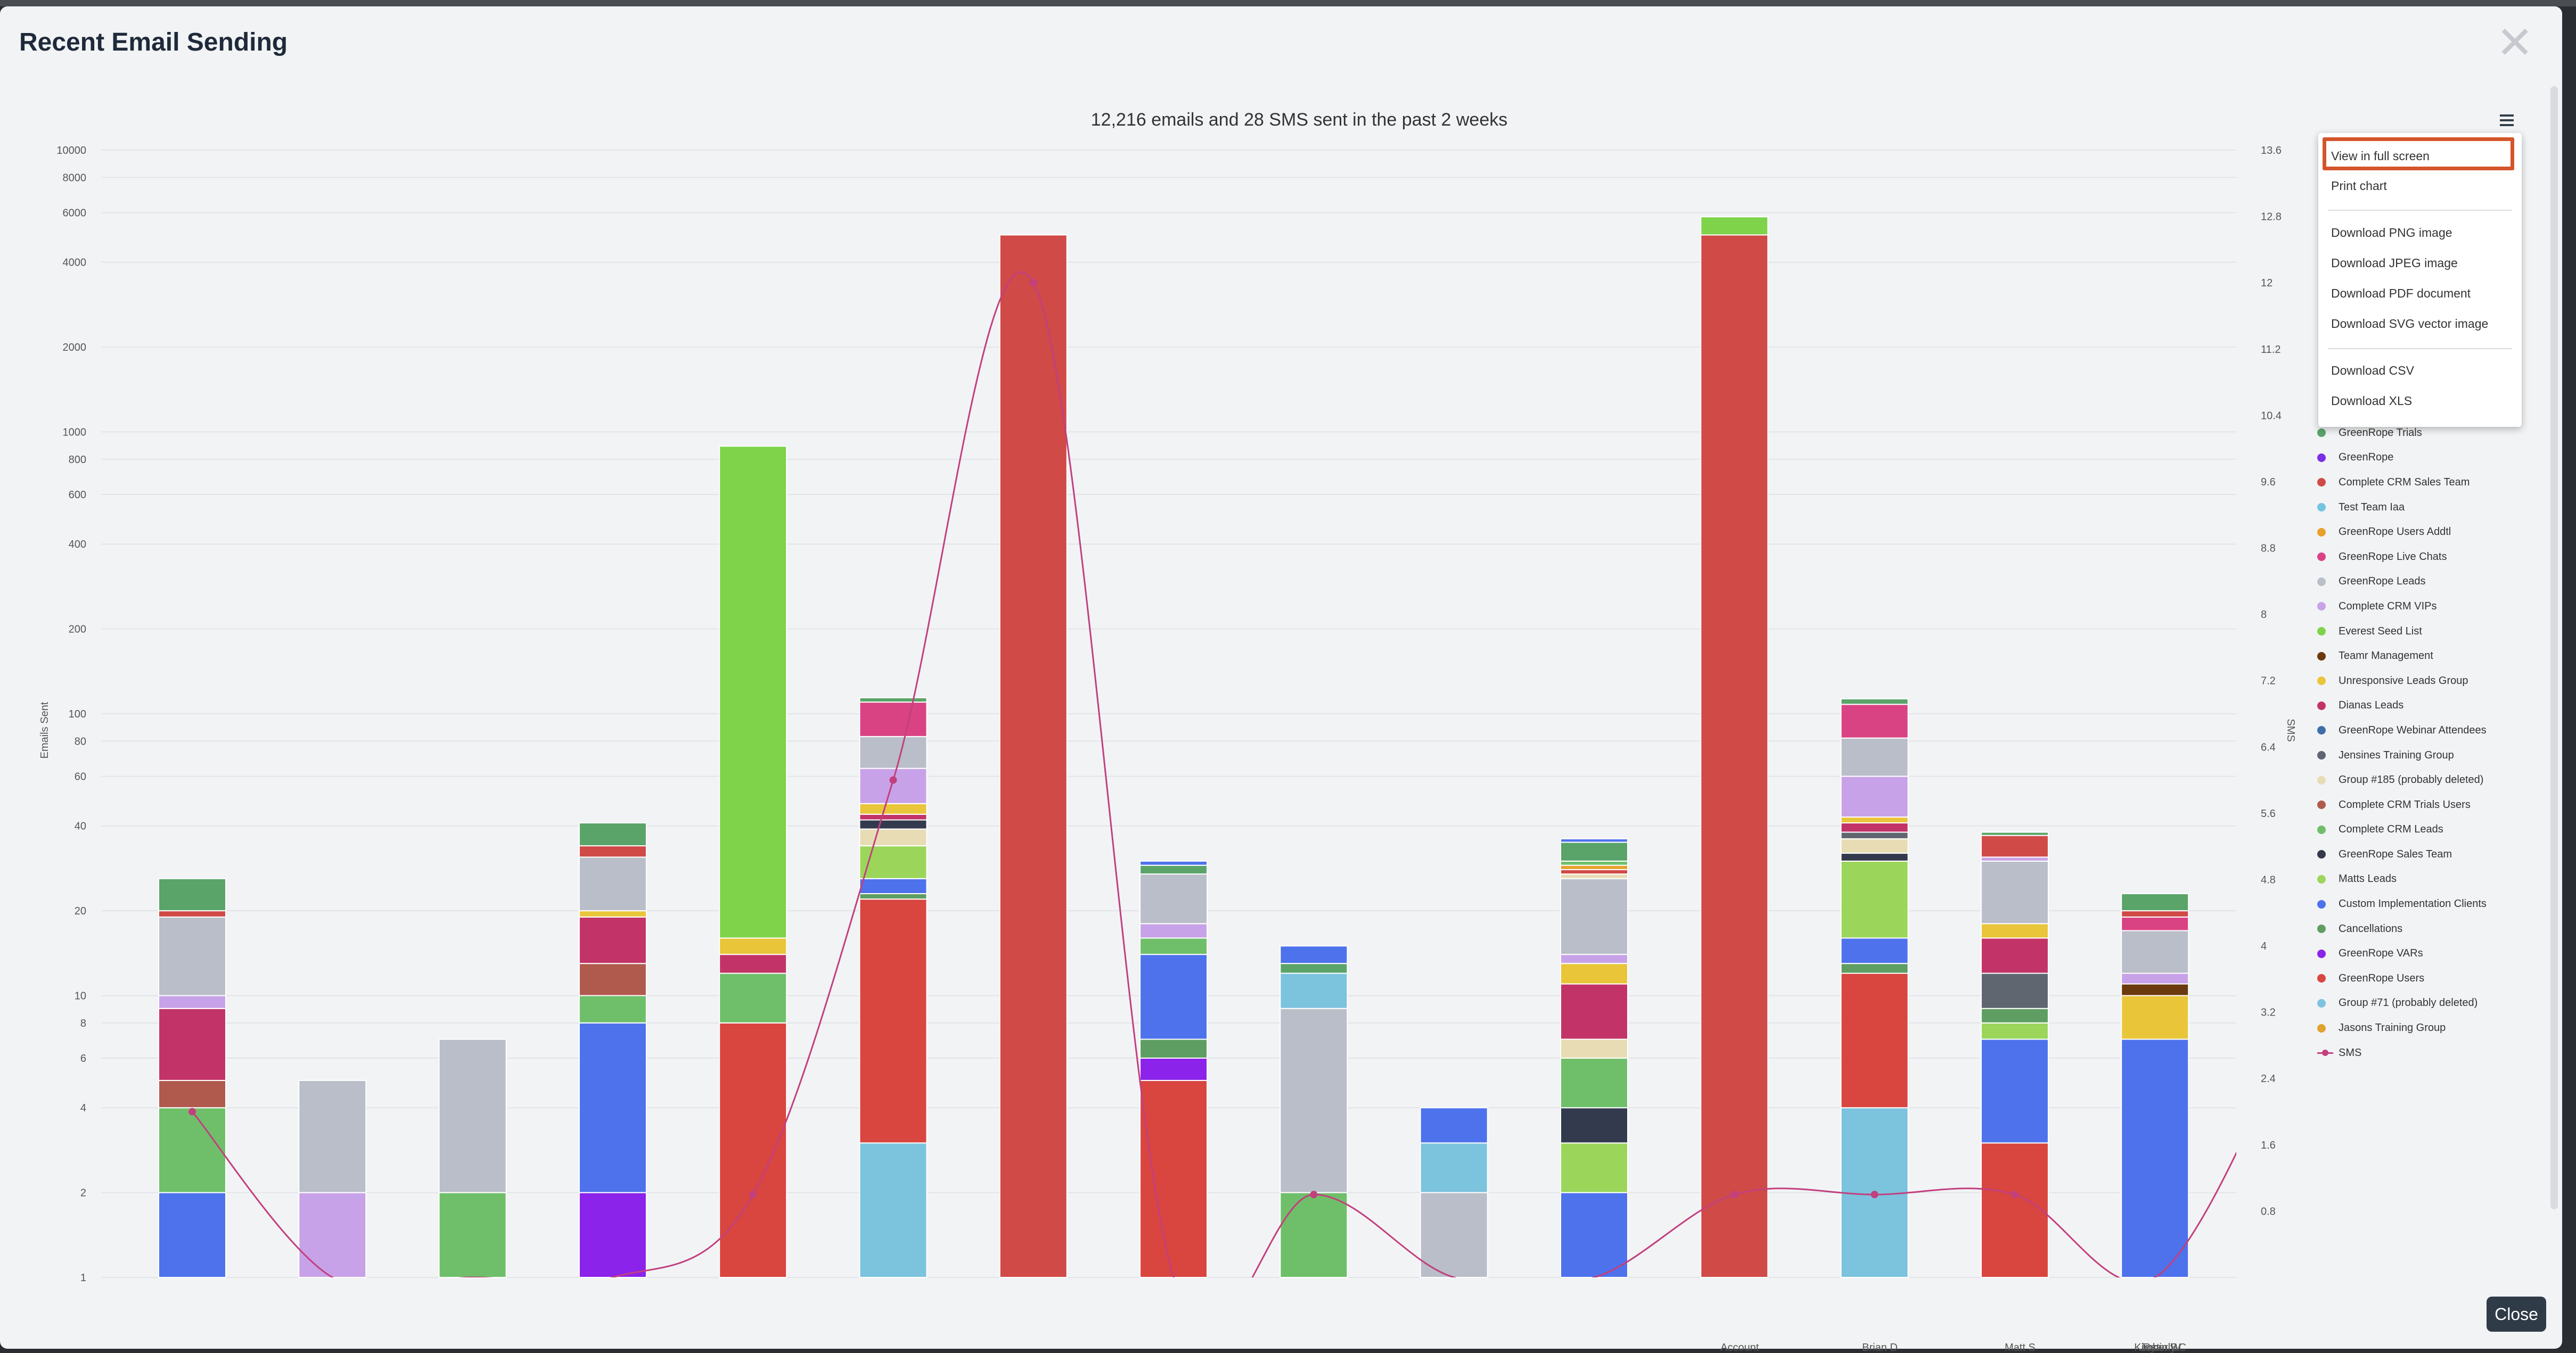 The width and height of the screenshot is (2576, 1353). What do you see at coordinates (2391, 233) in the screenshot?
I see `menu-item-download-png: Download PNG image` at bounding box center [2391, 233].